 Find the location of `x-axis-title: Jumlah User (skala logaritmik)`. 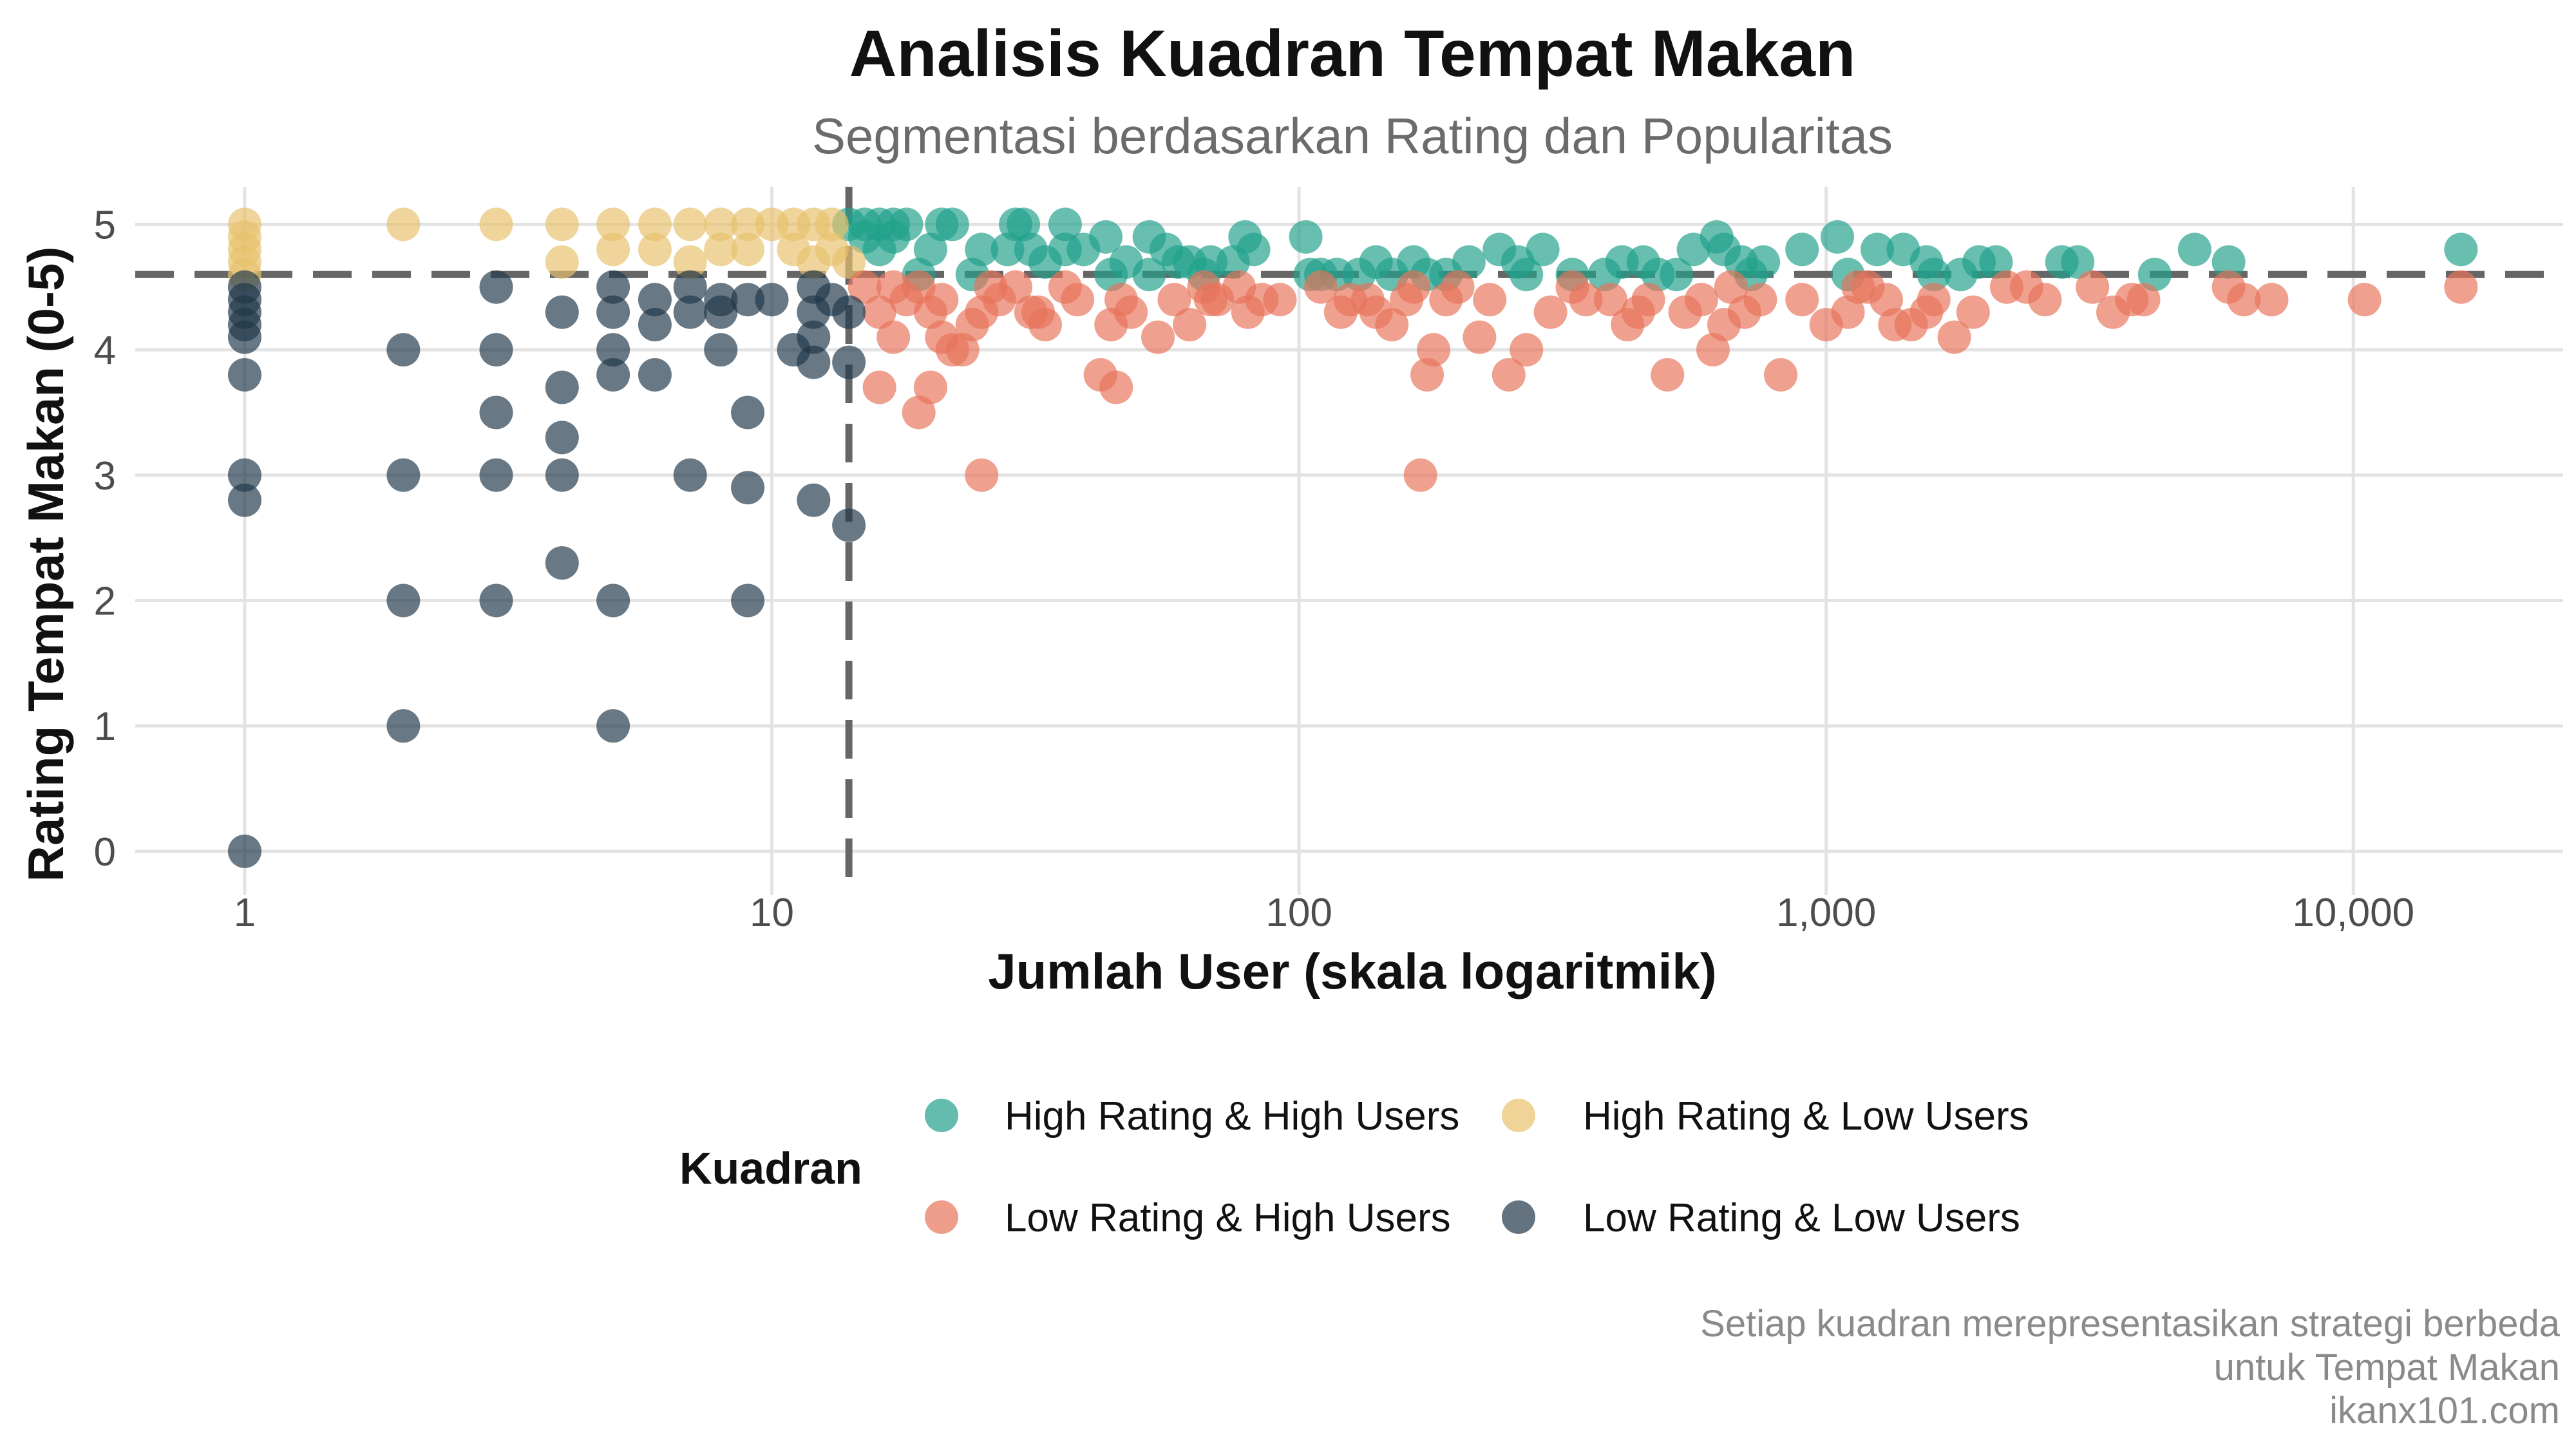

x-axis-title: Jumlah User (skala logaritmik) is located at coordinates (1352, 971).